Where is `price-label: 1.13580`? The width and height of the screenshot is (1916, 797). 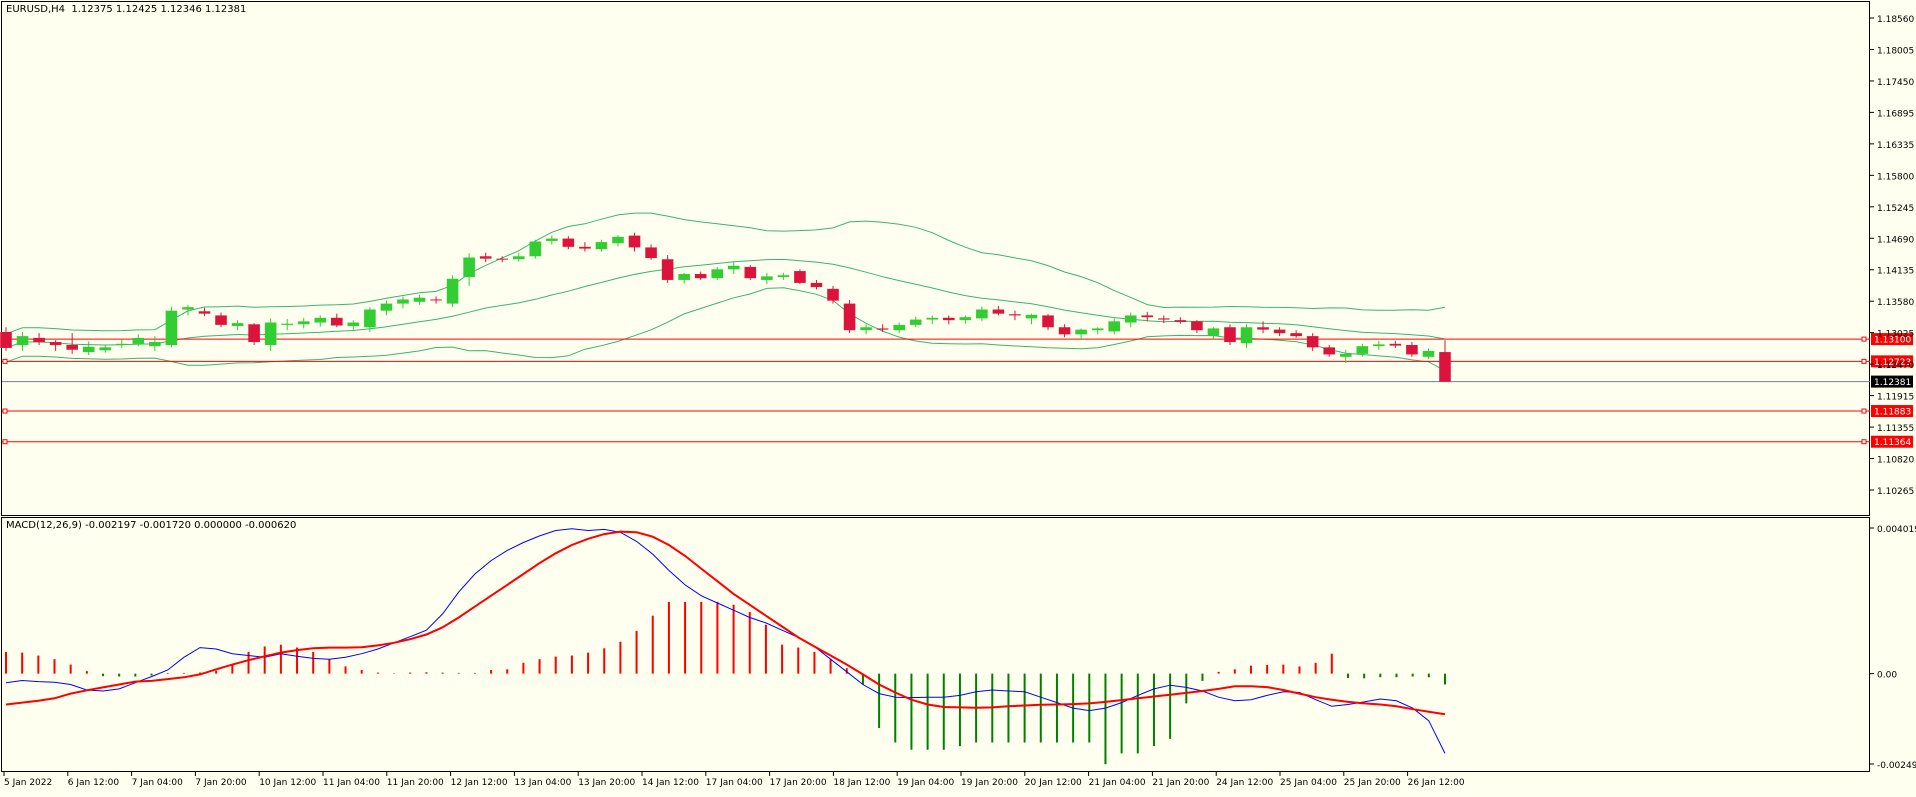 price-label: 1.13580 is located at coordinates (1895, 303).